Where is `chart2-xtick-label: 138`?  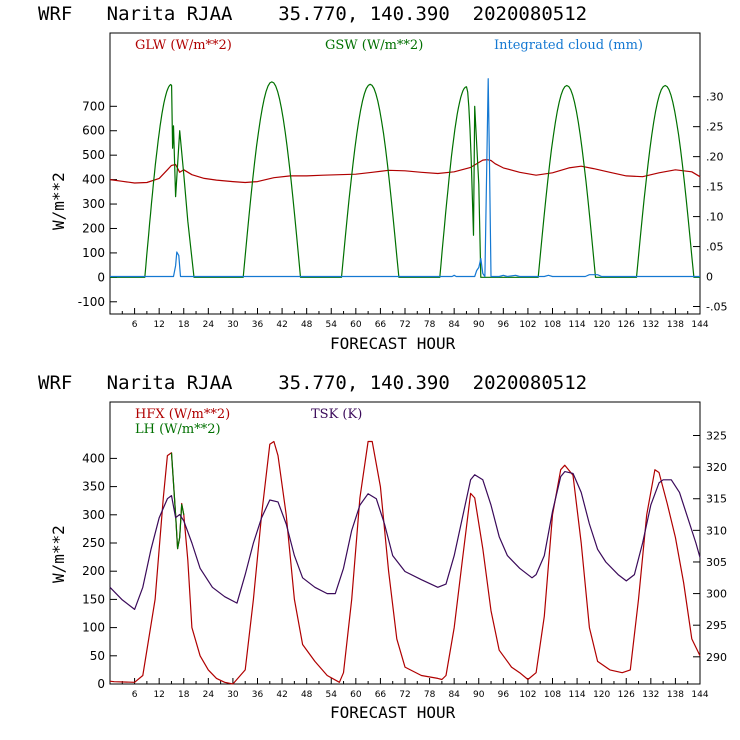 chart2-xtick-label: 138 is located at coordinates (675, 695).